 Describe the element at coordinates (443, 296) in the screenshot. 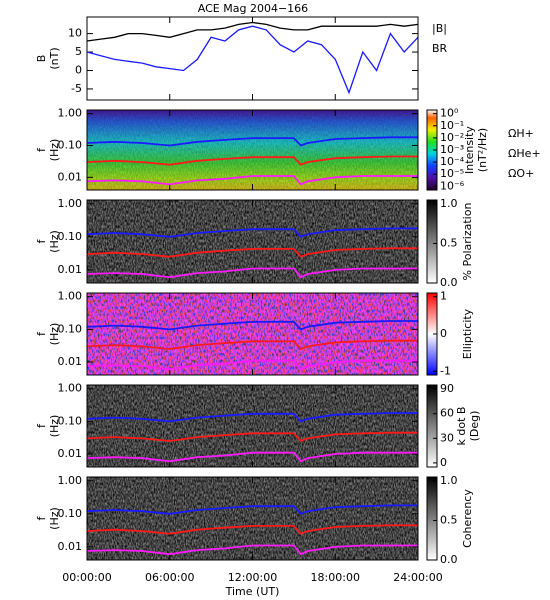

I see `colorbar-tick-label: 1` at that location.